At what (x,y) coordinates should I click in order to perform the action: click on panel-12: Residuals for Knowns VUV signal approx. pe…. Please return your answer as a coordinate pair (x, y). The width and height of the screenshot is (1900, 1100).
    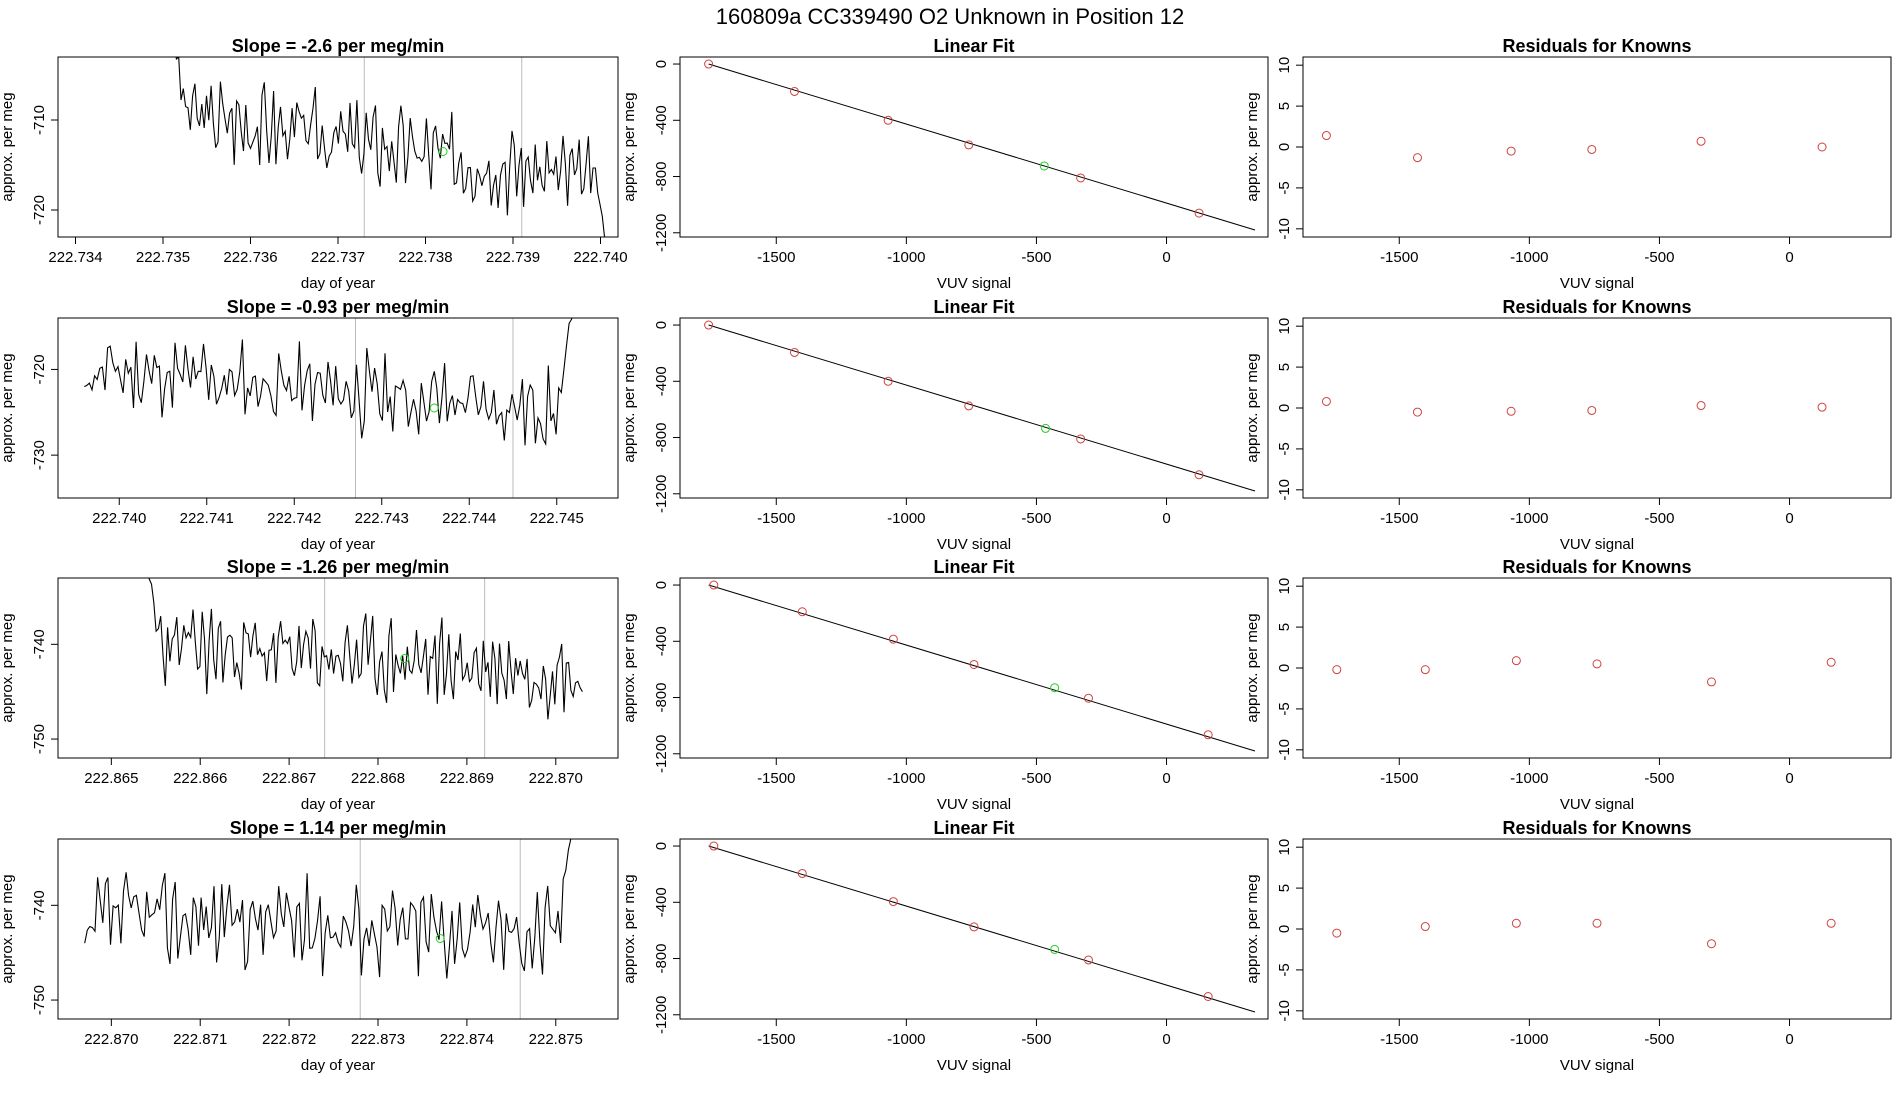
    Looking at the image, I should click on (1568, 946).